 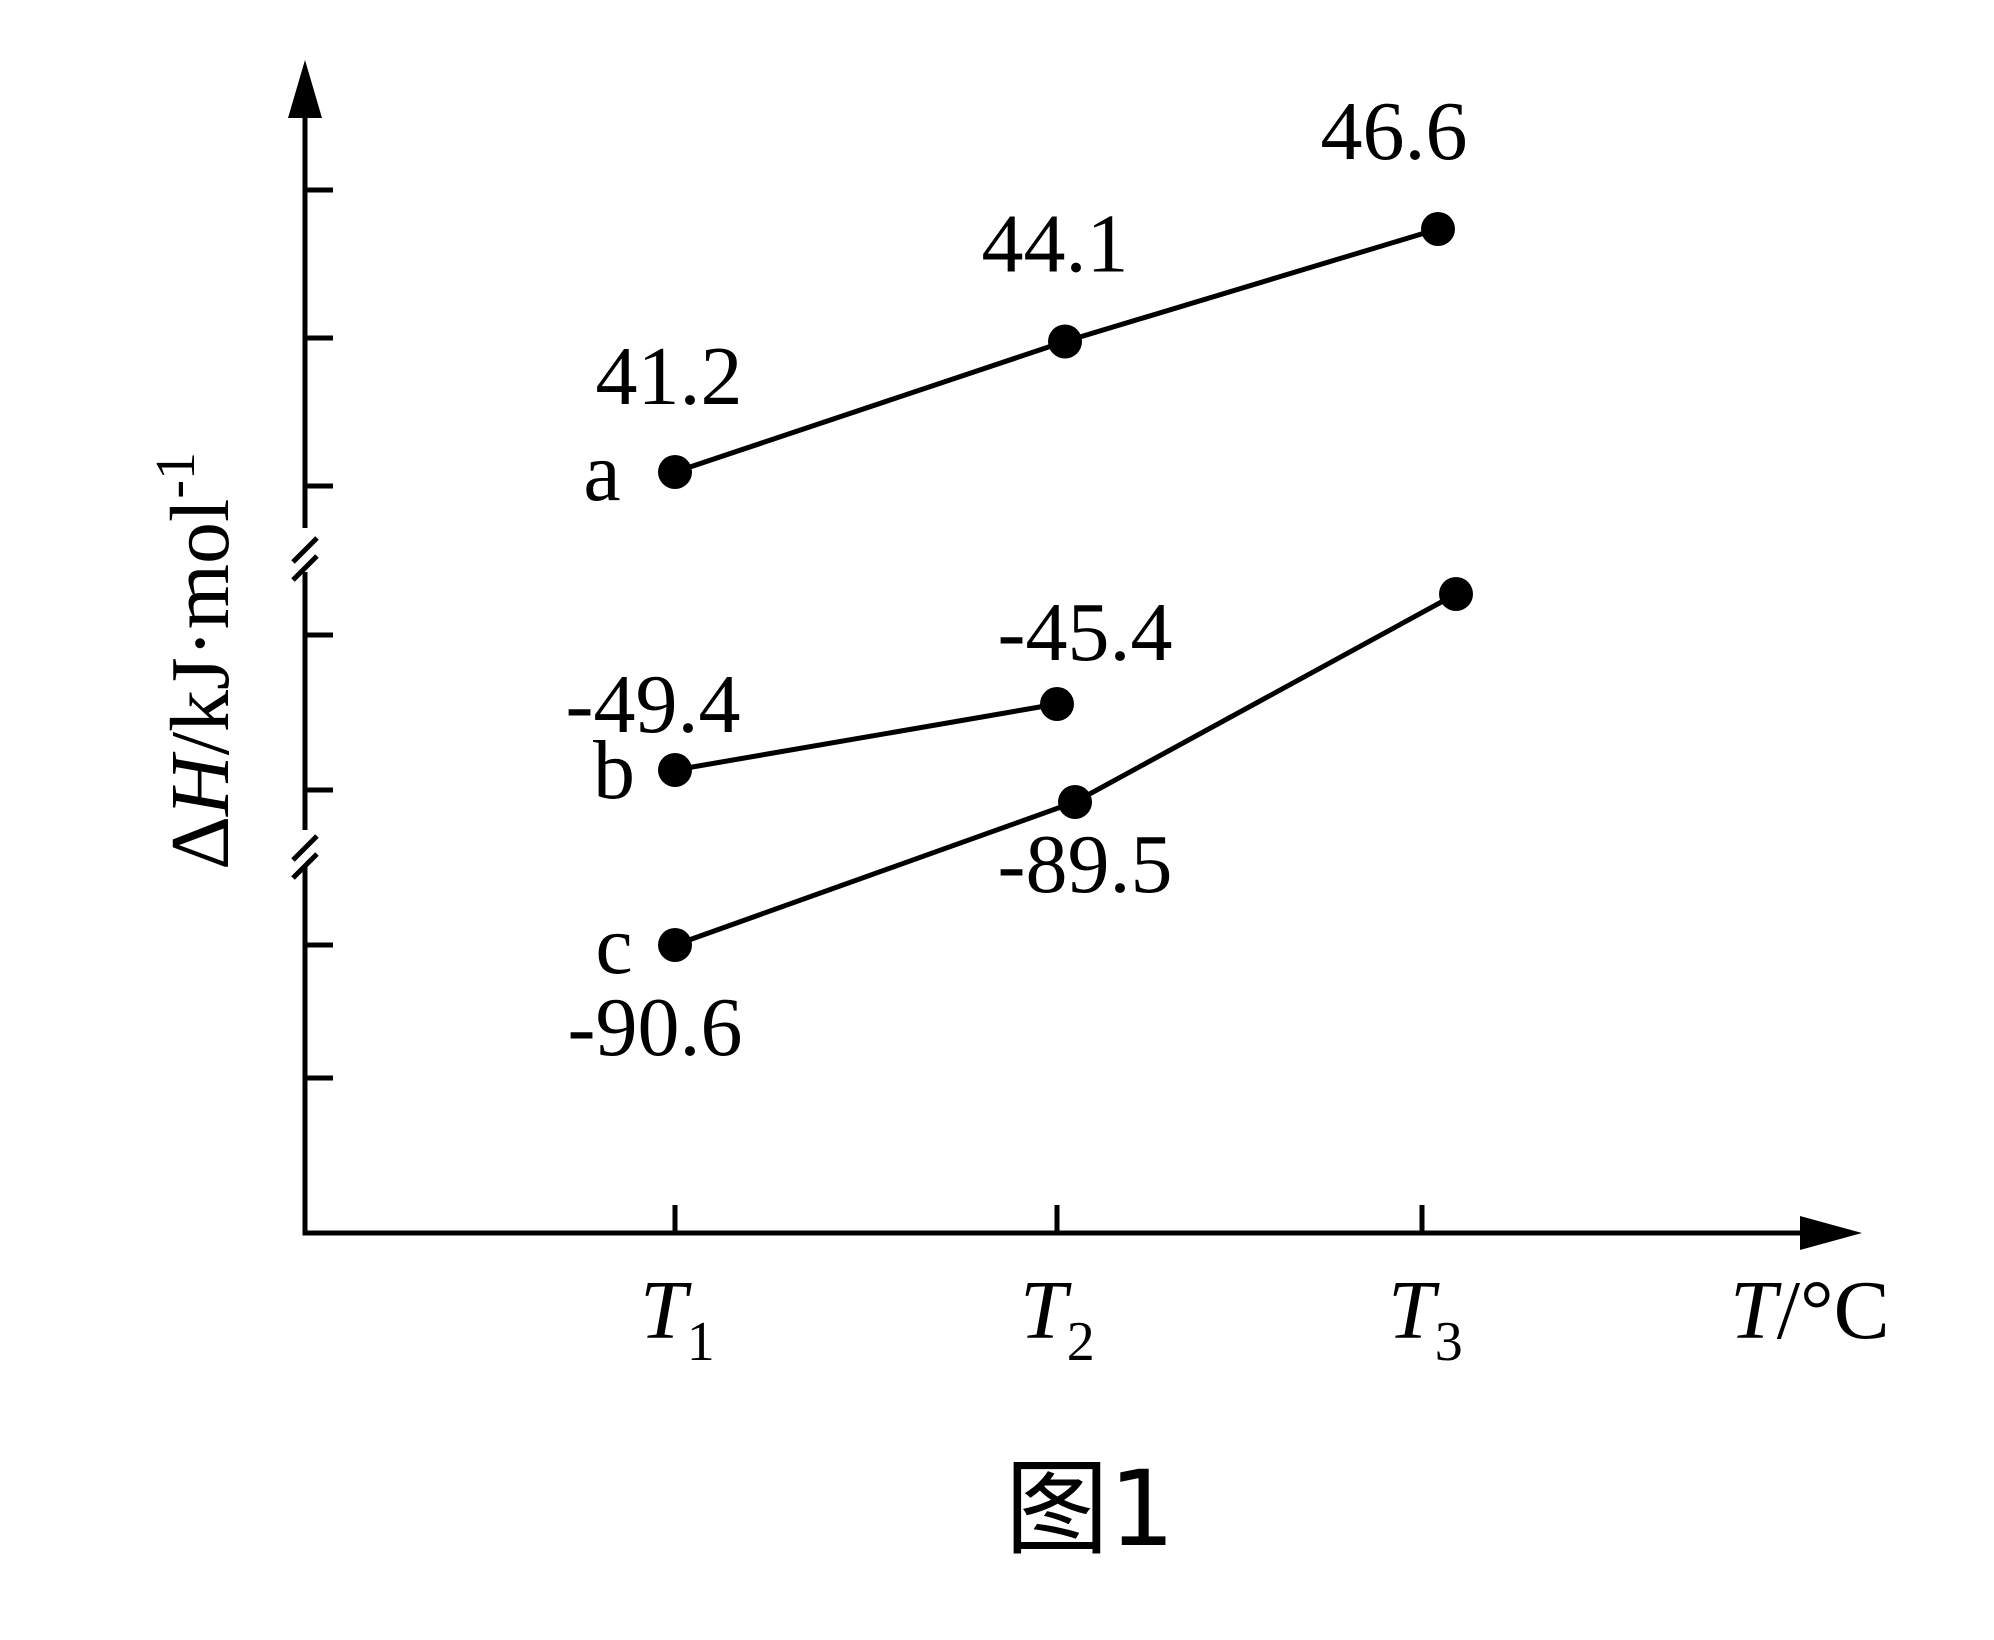 What do you see at coordinates (655, 1027) in the screenshot?
I see `data-label: -90.6` at bounding box center [655, 1027].